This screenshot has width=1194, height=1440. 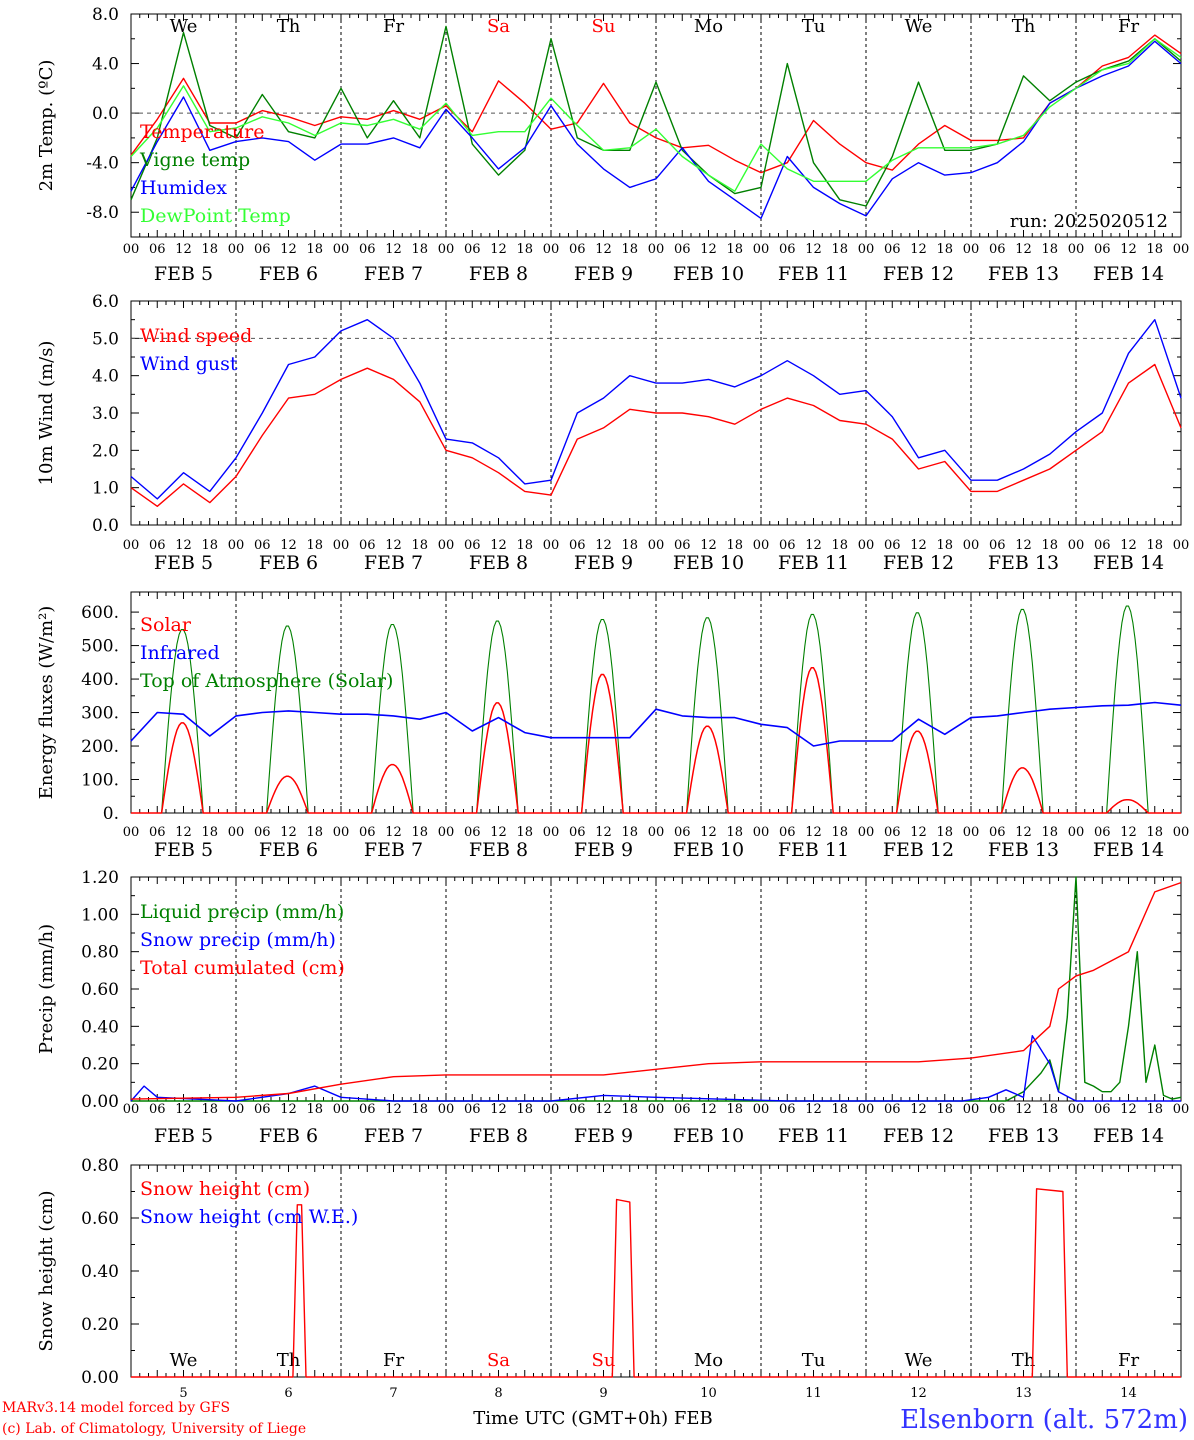 I want to click on legend-entry: Top of Atmosphere (Solar), so click(x=266, y=681).